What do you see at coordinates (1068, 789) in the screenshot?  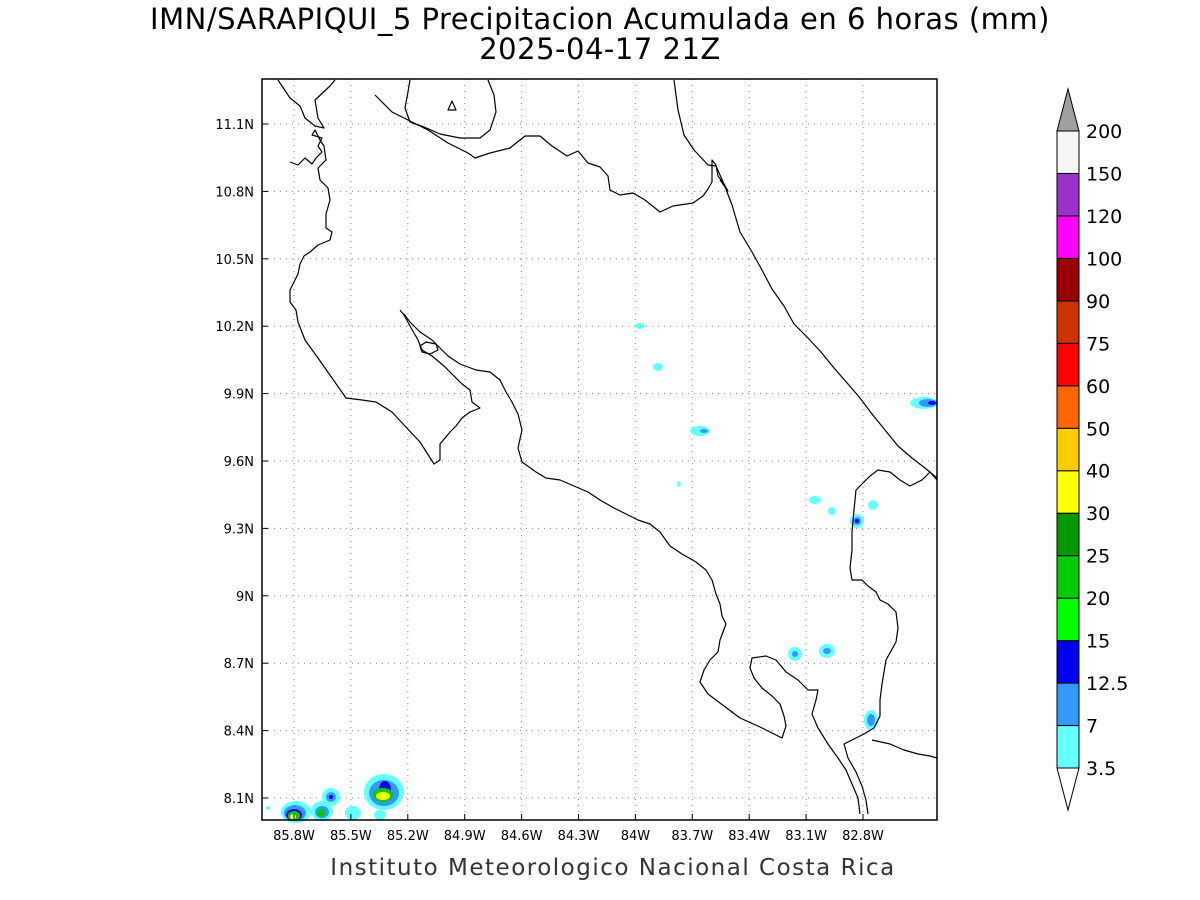 I see `colorbar-bottom-arrow` at bounding box center [1068, 789].